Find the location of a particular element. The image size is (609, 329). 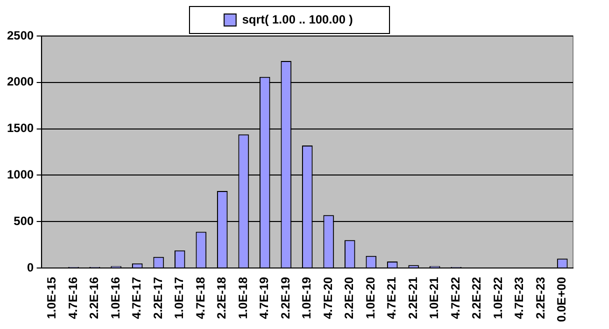

x-tick-label: 1.0E-16 is located at coordinates (115, 297).